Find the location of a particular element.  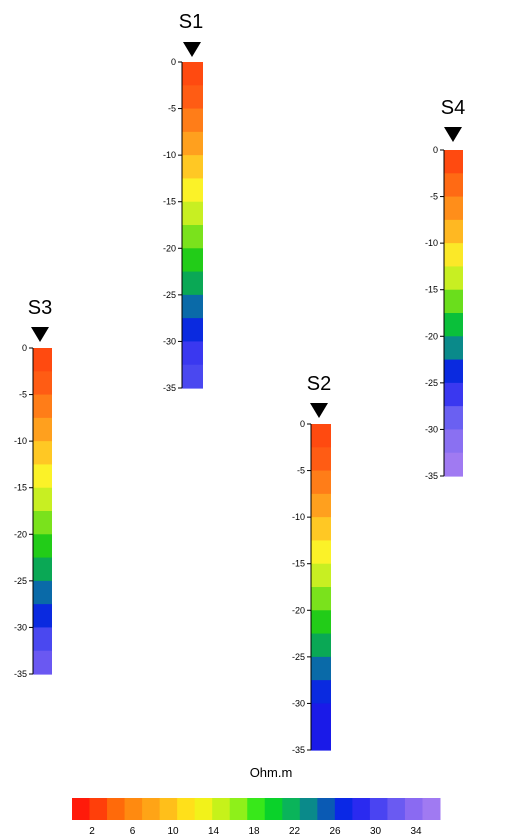

sounding-s1-marker-icon is located at coordinates (192, 49).